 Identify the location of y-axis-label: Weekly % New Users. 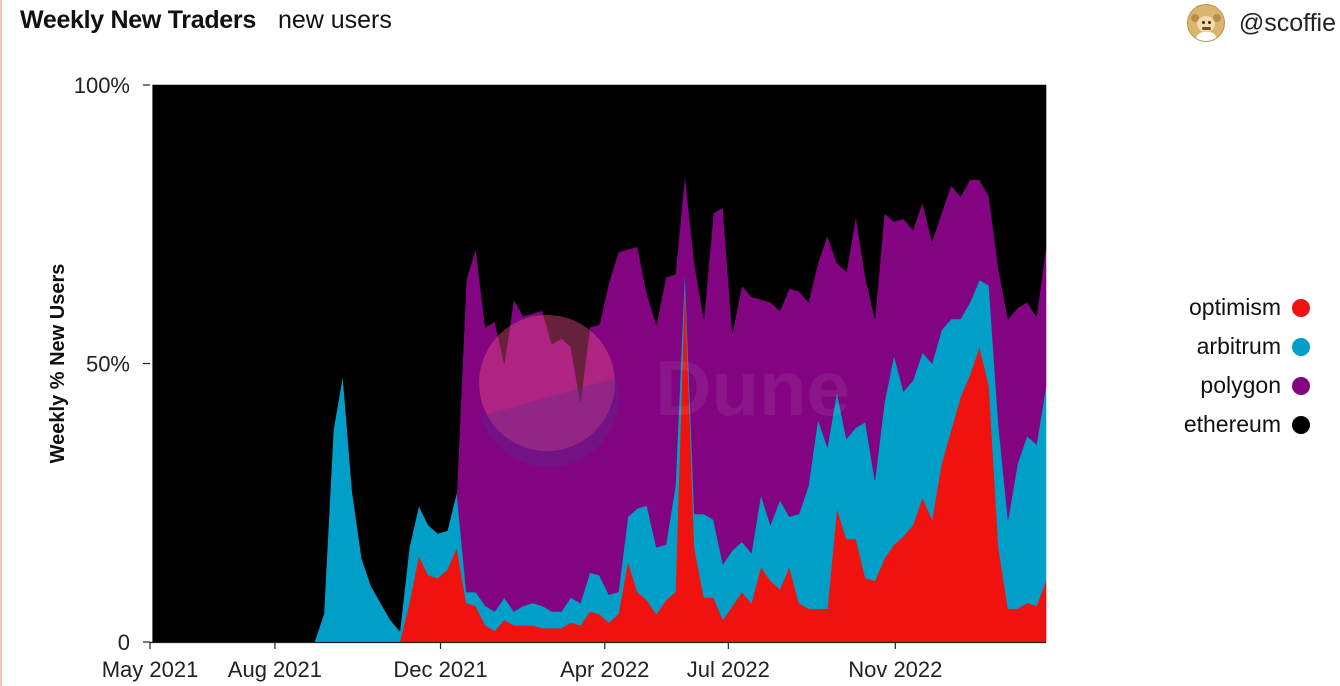
(58, 364).